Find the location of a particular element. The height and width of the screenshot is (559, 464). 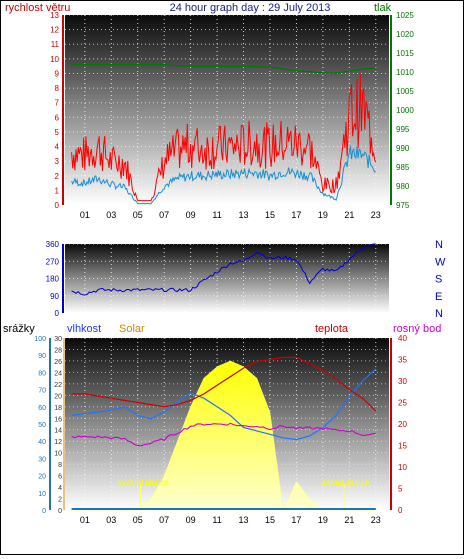

pressure-tick-label: 985 is located at coordinates (403, 167).